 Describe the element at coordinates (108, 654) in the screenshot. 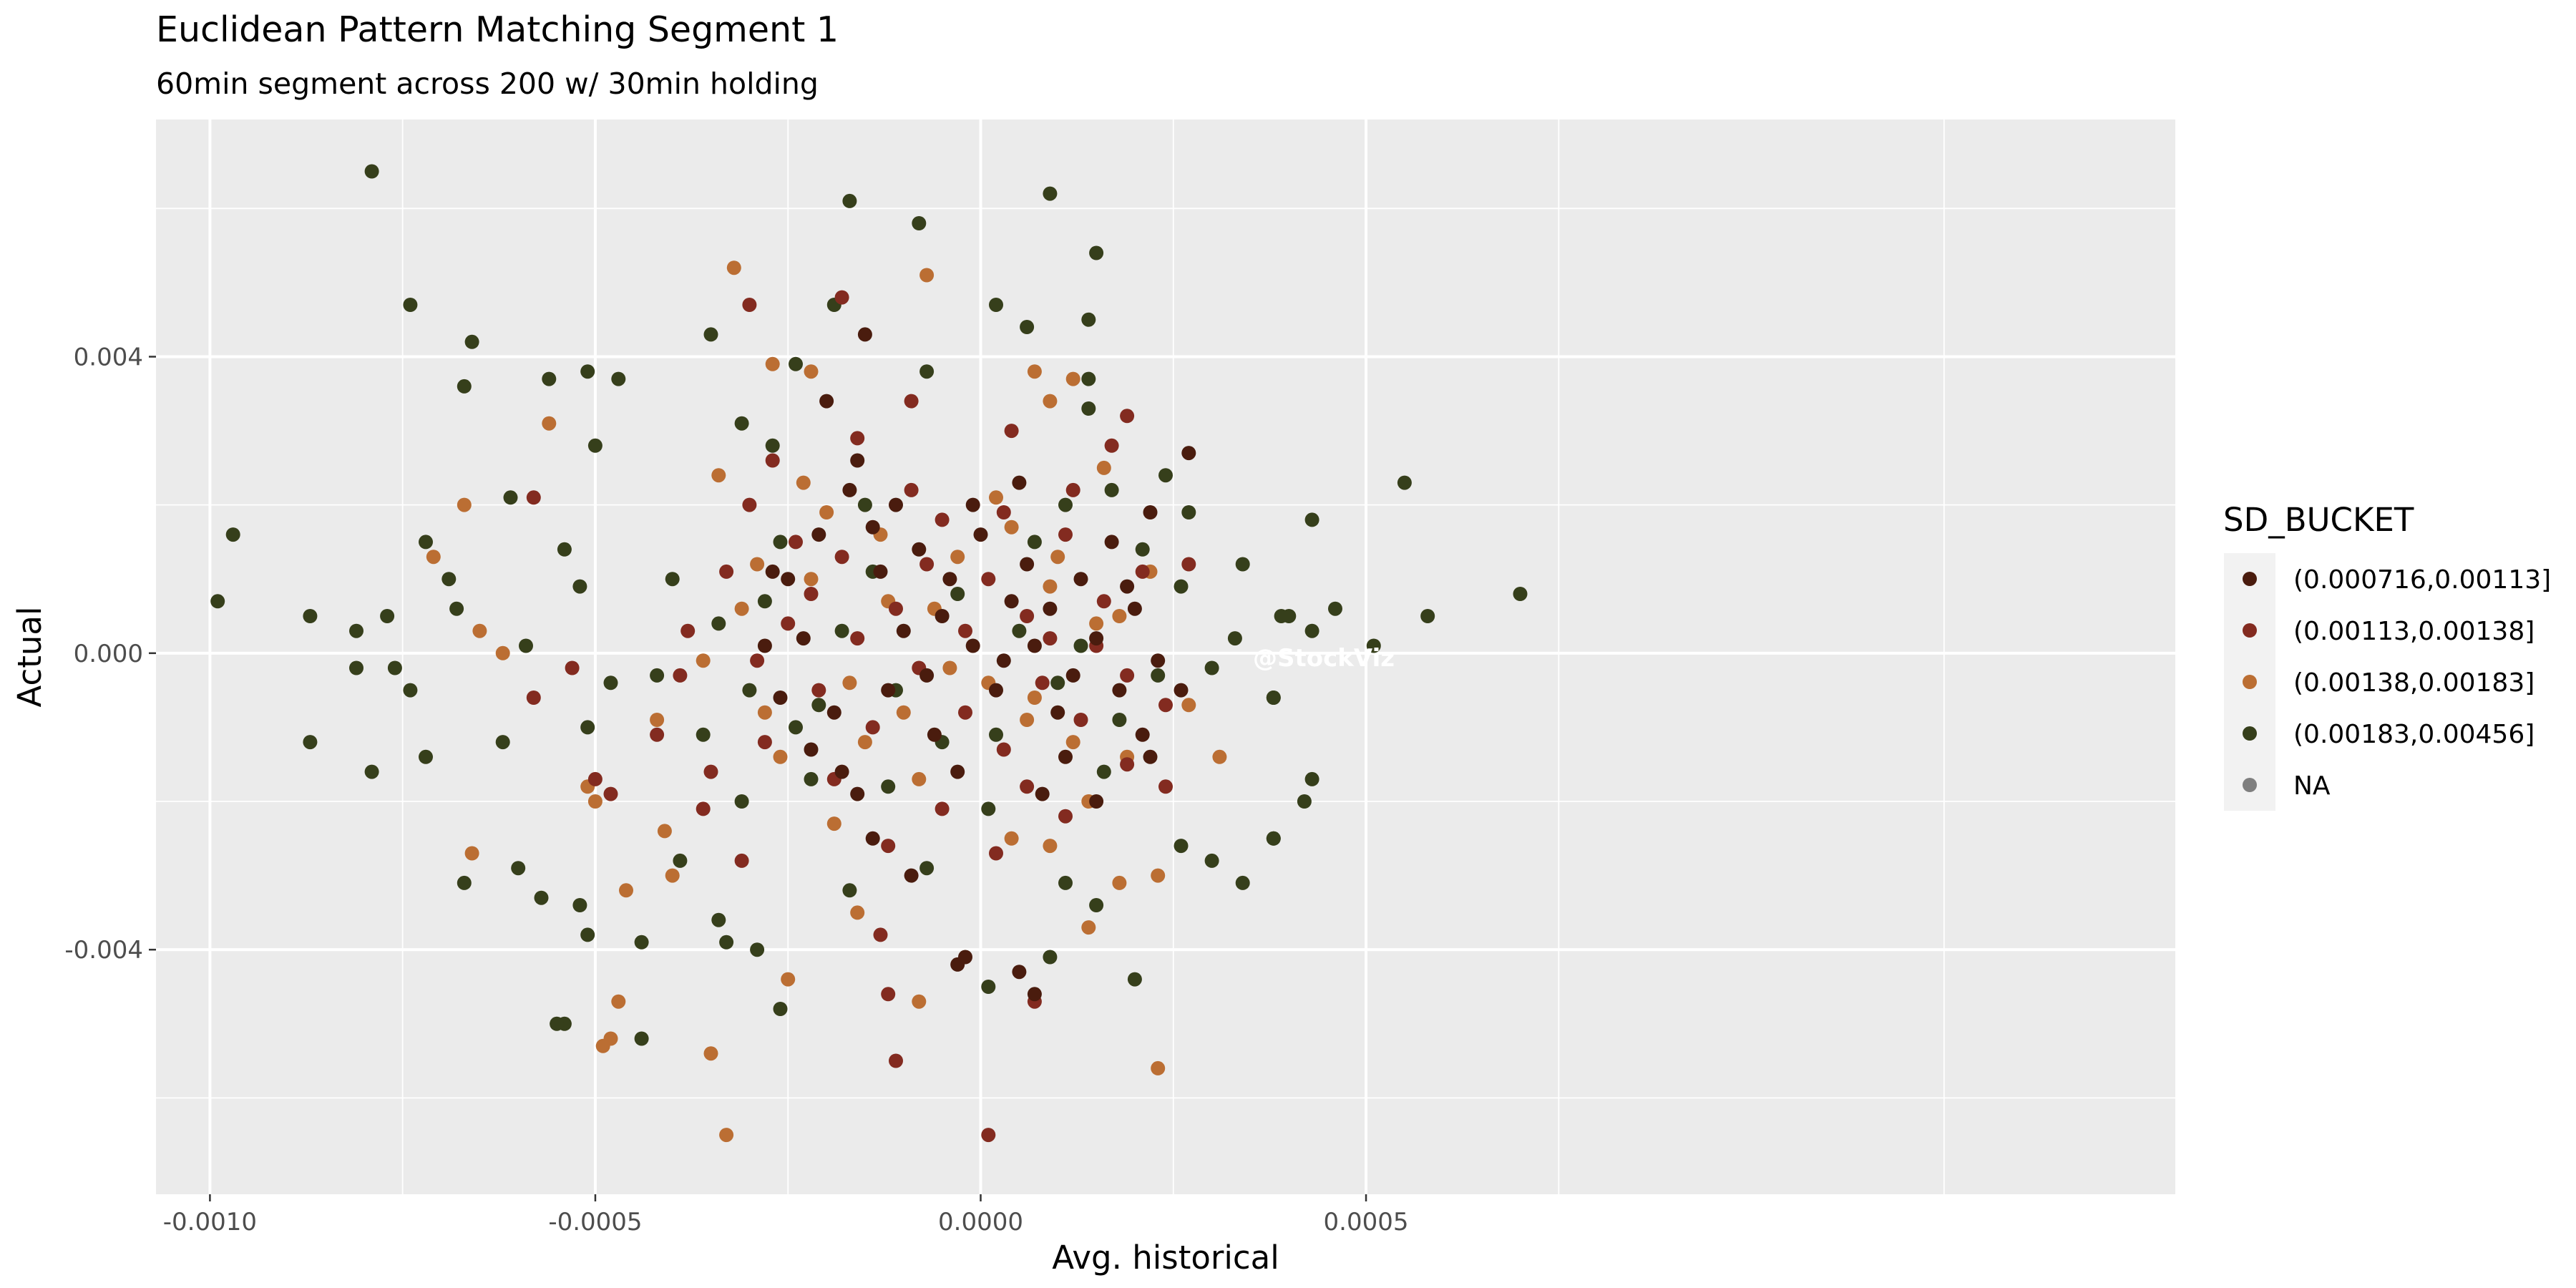

I see `y-tick-label: 0.000` at that location.